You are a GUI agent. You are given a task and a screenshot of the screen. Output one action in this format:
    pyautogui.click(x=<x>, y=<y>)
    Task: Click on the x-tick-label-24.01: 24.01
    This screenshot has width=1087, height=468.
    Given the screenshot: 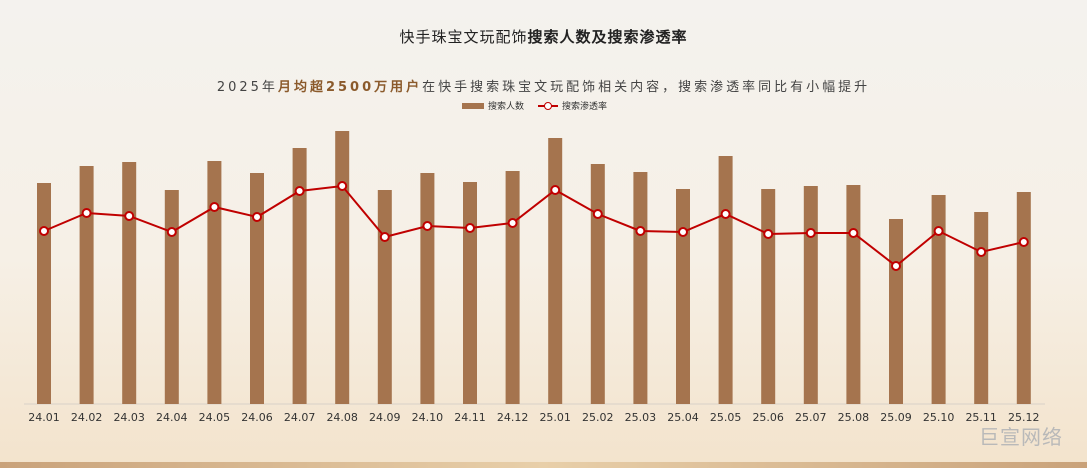 What is the action you would take?
    pyautogui.click(x=44, y=417)
    